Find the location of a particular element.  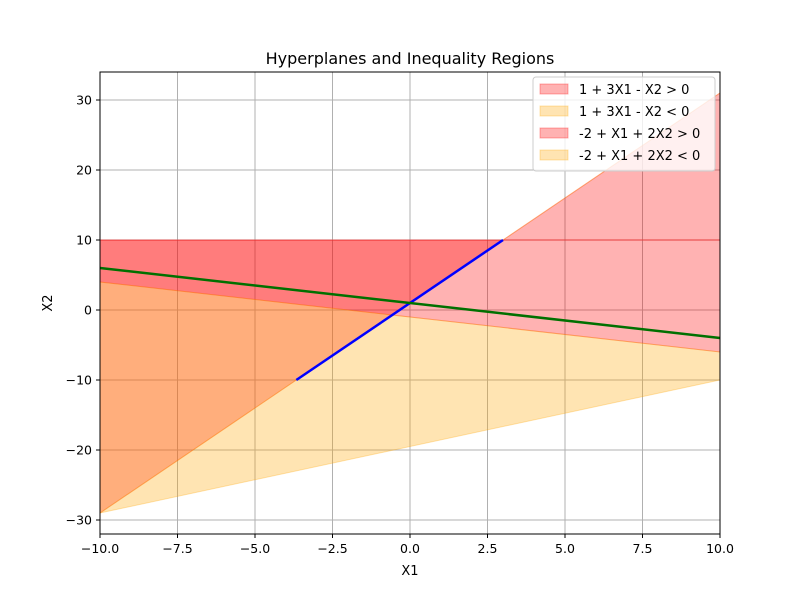

x-tick-label-0: −10.0 is located at coordinates (100, 548).